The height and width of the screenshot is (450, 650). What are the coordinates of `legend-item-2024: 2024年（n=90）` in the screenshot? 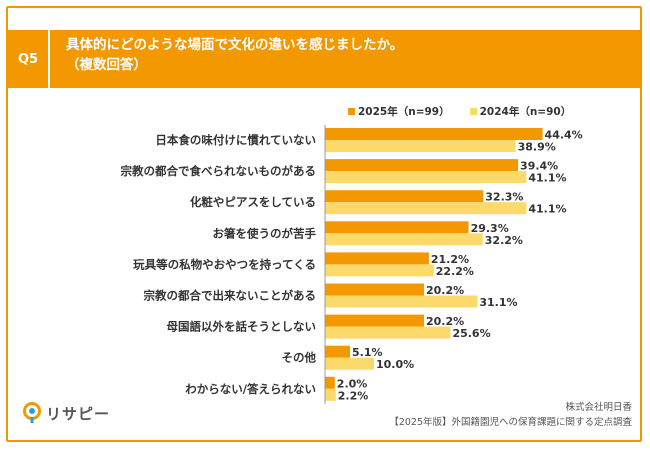 It's located at (520, 111).